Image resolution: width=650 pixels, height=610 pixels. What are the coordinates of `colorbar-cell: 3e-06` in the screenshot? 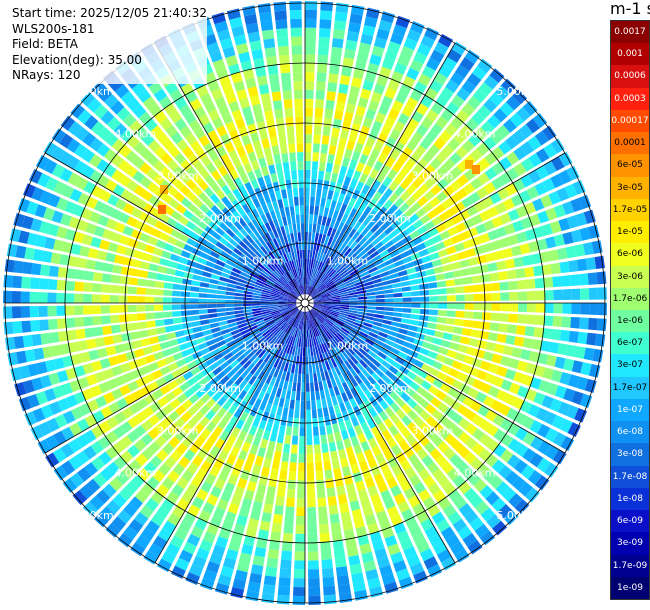 It's located at (630, 276).